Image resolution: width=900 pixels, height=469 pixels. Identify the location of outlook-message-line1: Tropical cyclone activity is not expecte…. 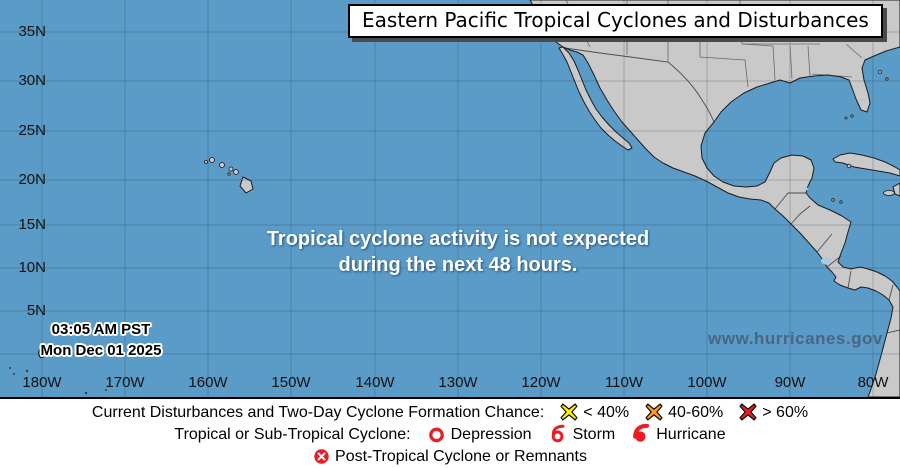
(458, 239).